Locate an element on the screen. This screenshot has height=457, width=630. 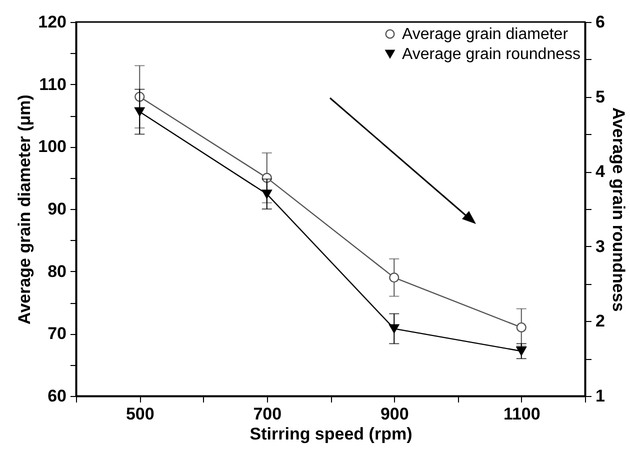
y-tick-label: 110 is located at coordinates (52, 84).